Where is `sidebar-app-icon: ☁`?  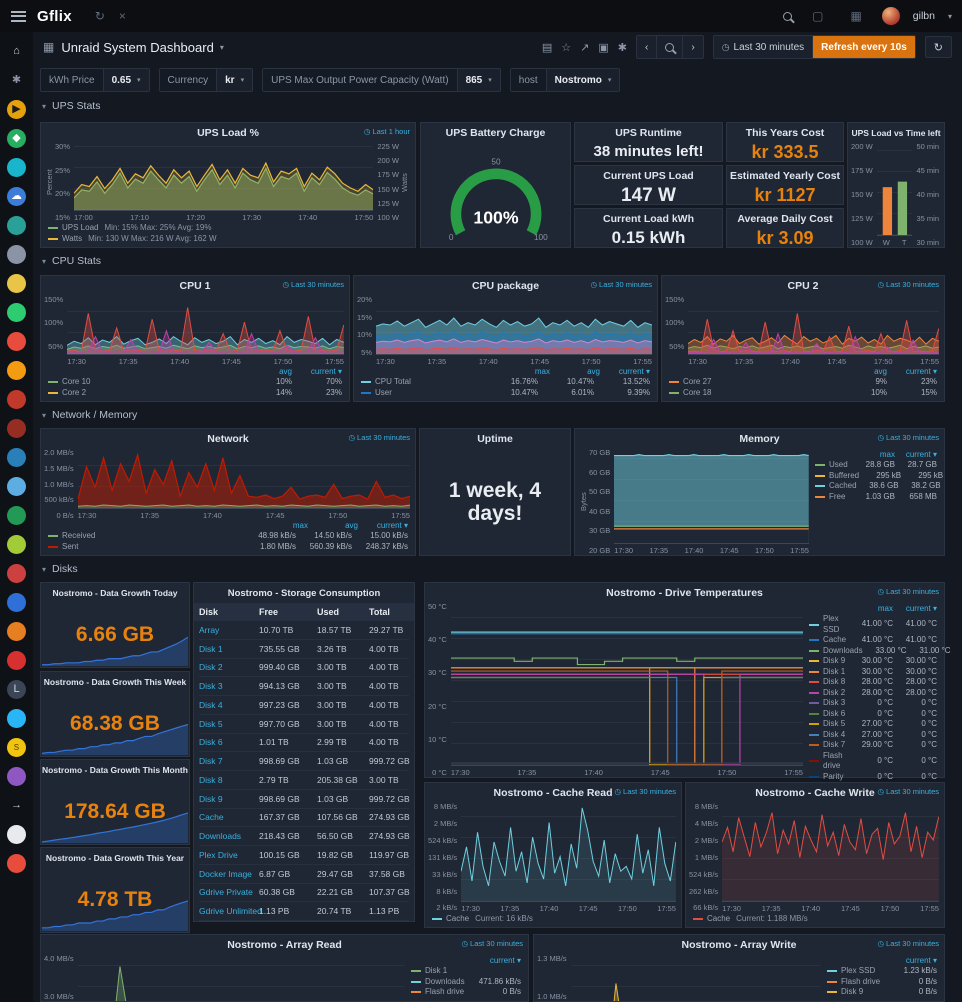
sidebar-app-icon: ☁ is located at coordinates (16, 196).